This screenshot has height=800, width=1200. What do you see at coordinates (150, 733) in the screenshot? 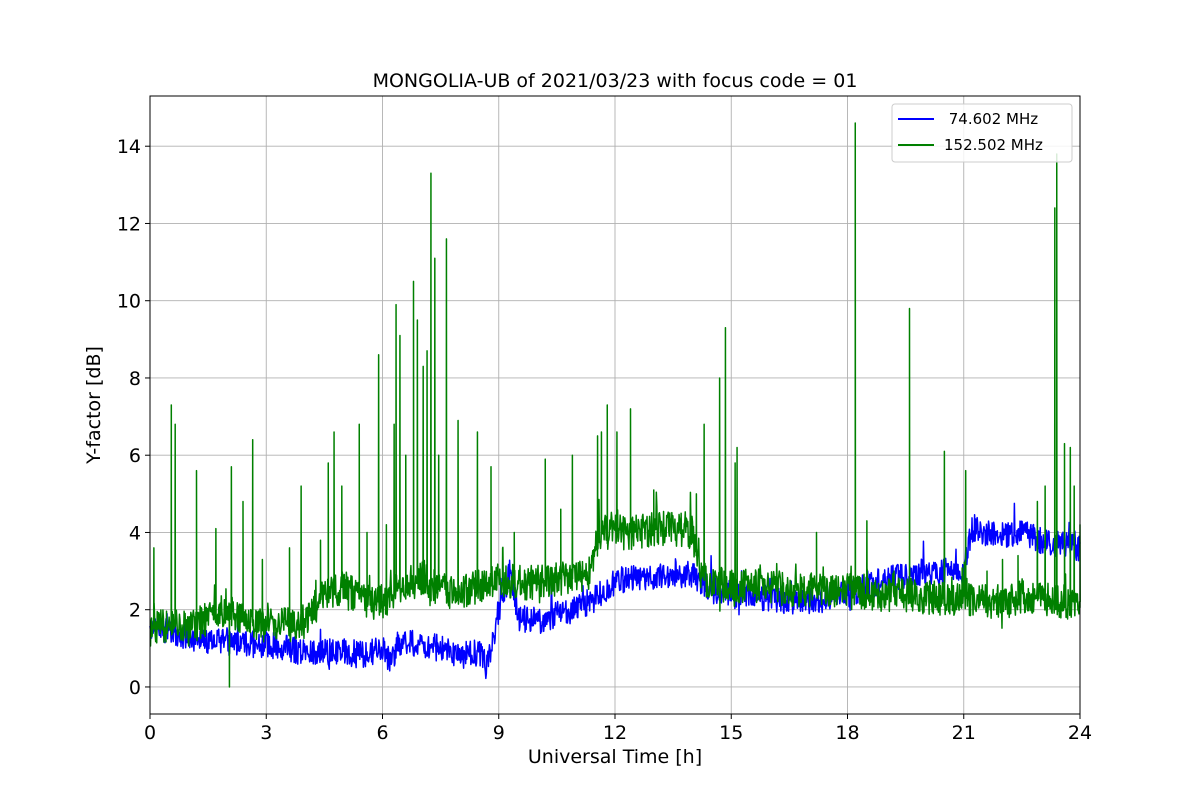
I see `x-tick-label: 0` at bounding box center [150, 733].